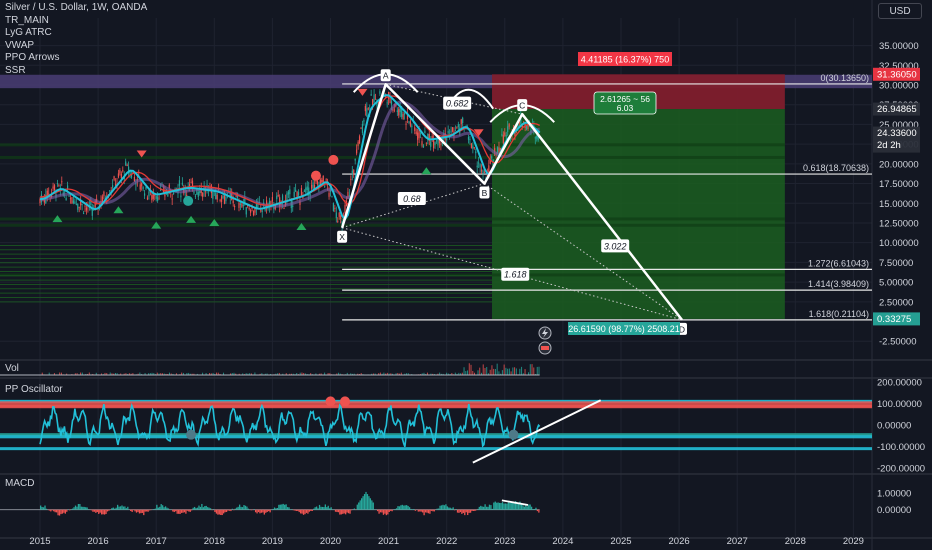  What do you see at coordinates (34, 389) in the screenshot?
I see `oscillator-pane-title: PP Oscillator` at bounding box center [34, 389].